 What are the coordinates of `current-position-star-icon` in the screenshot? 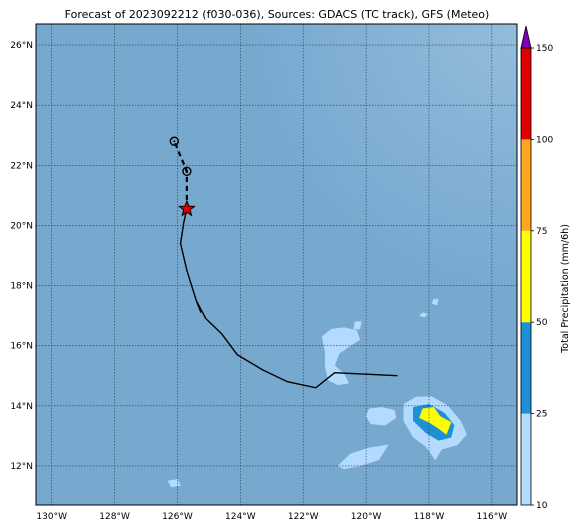 It's located at (186, 208).